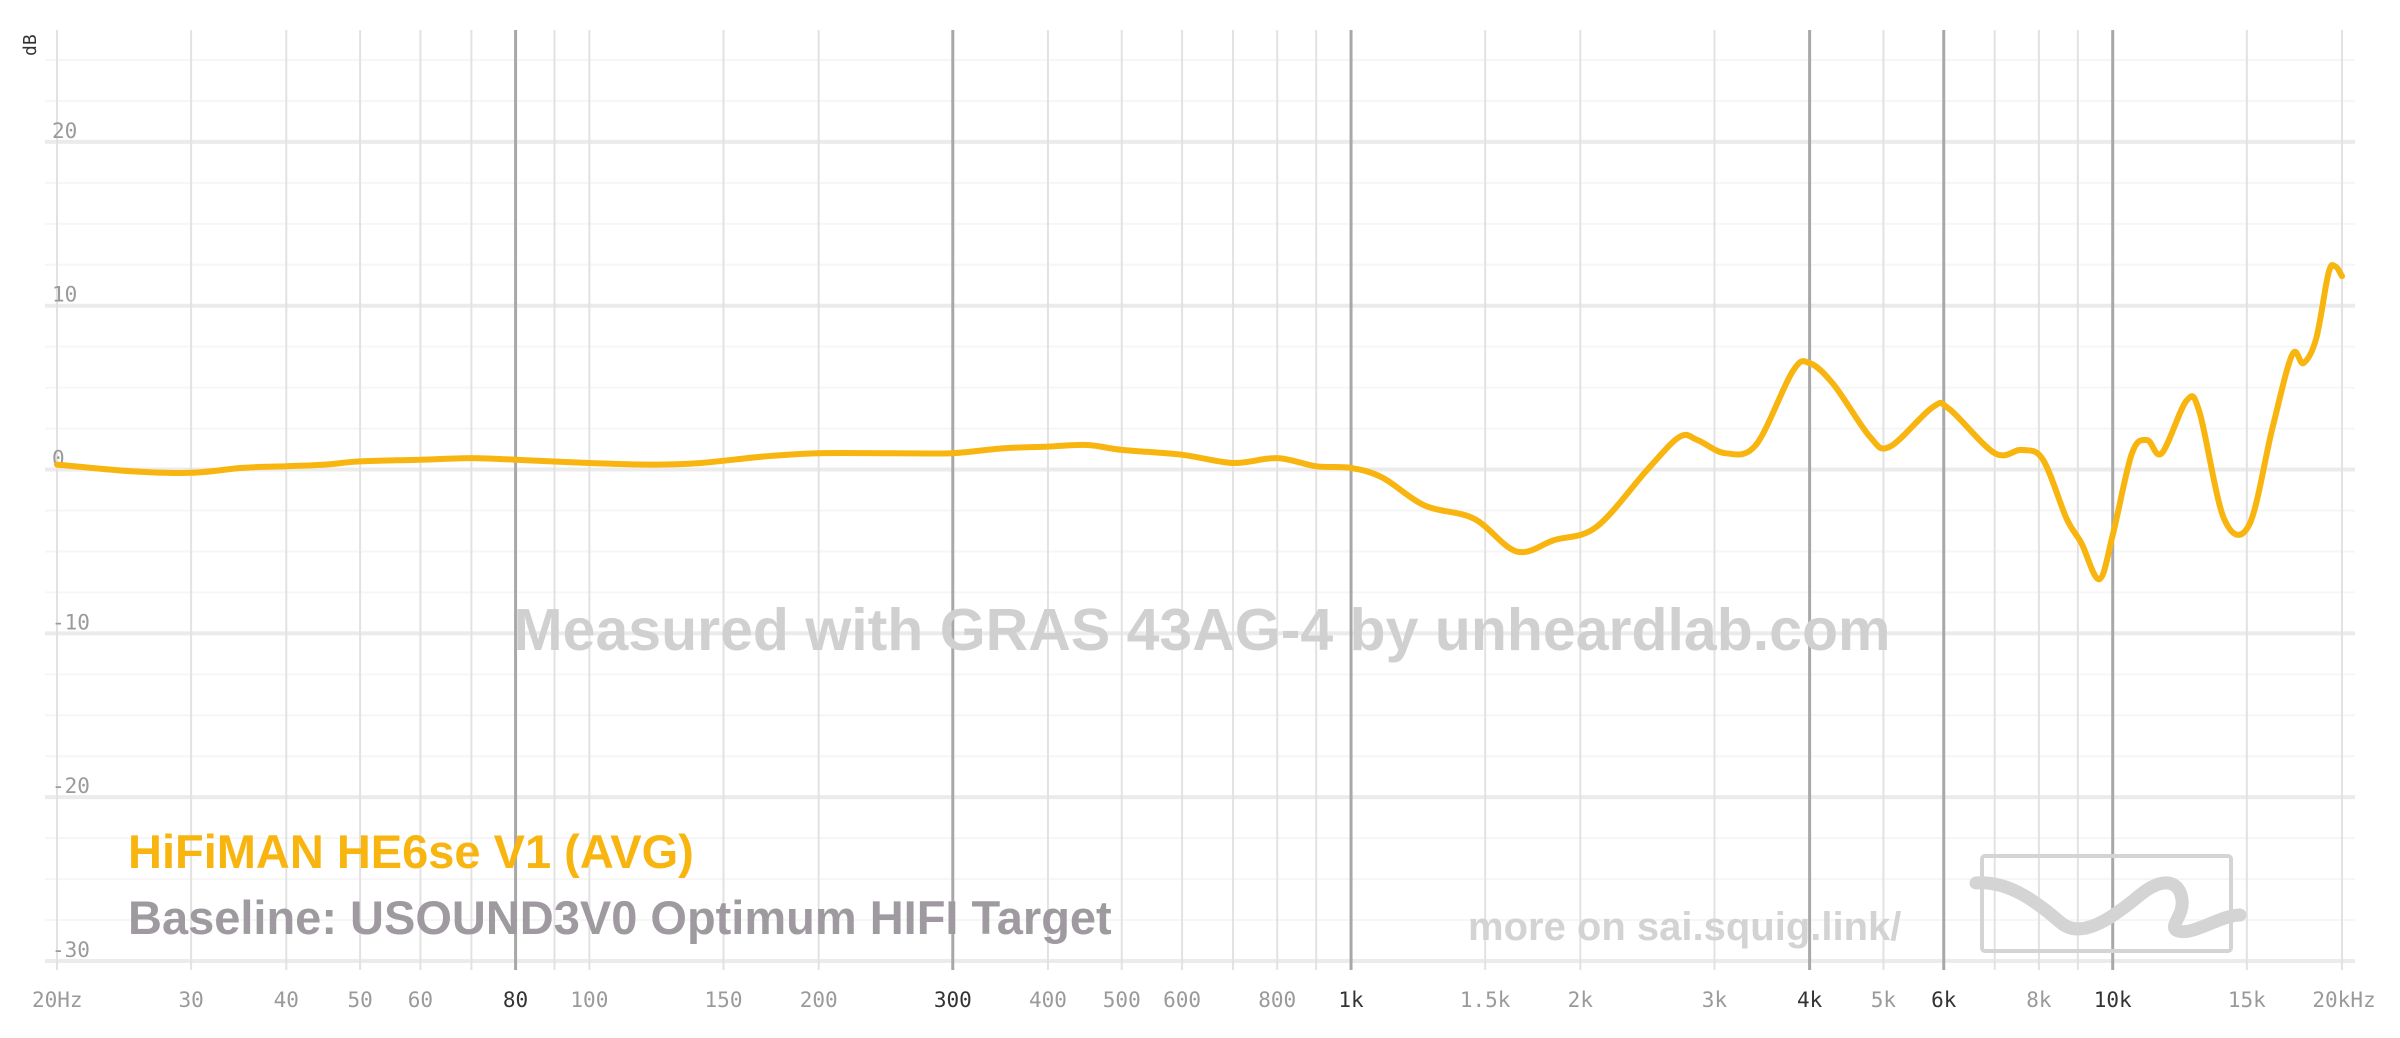 This screenshot has height=1038, width=2400. What do you see at coordinates (57, 1000) in the screenshot?
I see `x-tick-label: 20Hz` at bounding box center [57, 1000].